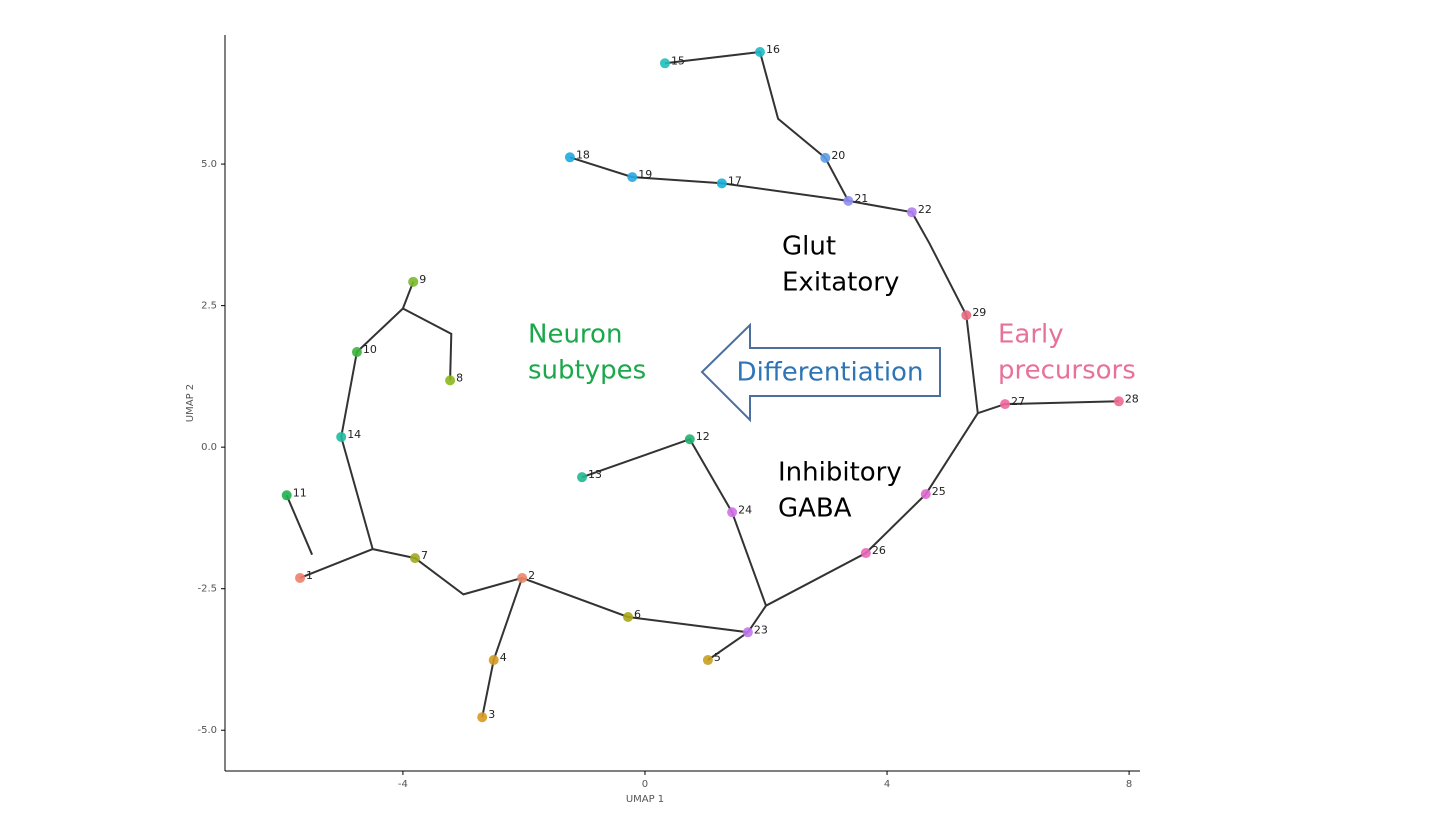  What do you see at coordinates (424, 555) in the screenshot?
I see `node-label: 7` at bounding box center [424, 555].